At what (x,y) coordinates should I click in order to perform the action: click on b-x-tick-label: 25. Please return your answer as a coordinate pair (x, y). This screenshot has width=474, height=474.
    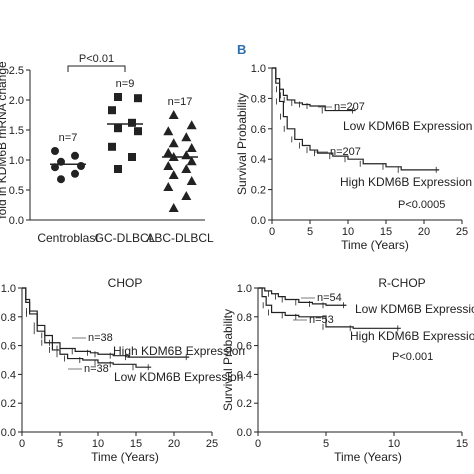
    Looking at the image, I should click on (462, 232).